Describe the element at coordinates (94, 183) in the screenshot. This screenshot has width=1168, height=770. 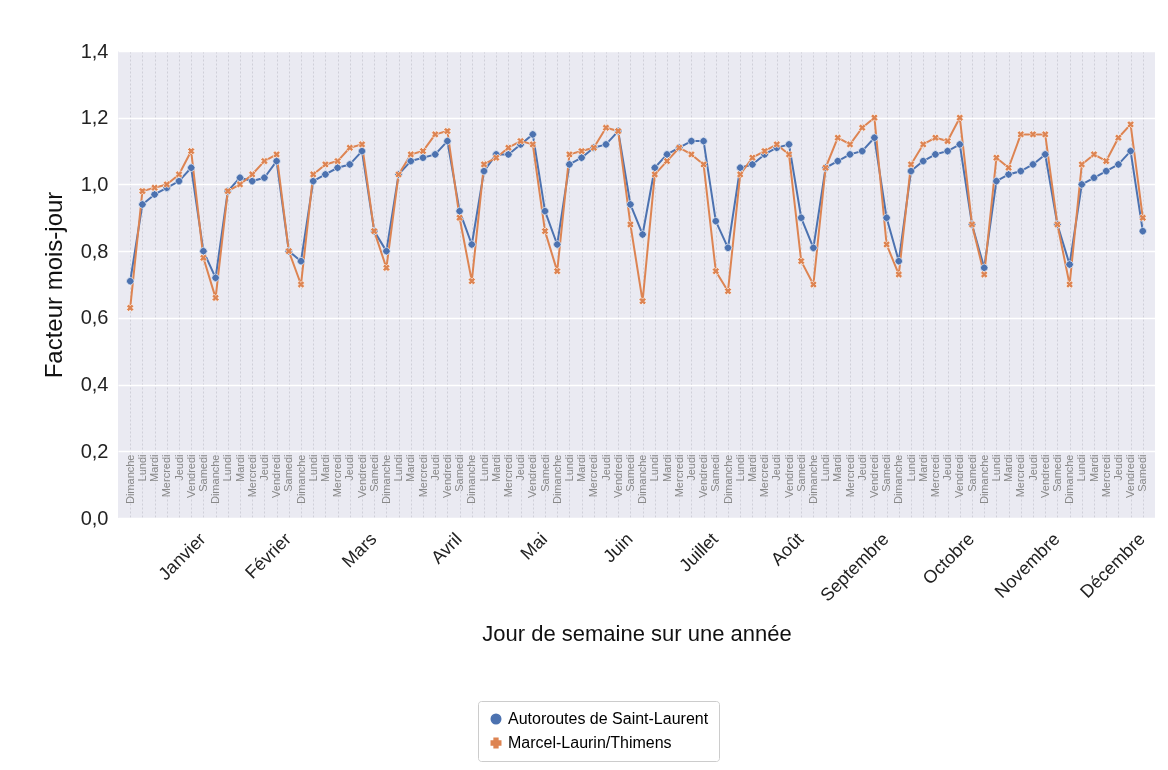
I see `y-tick-label: 1,0` at that location.